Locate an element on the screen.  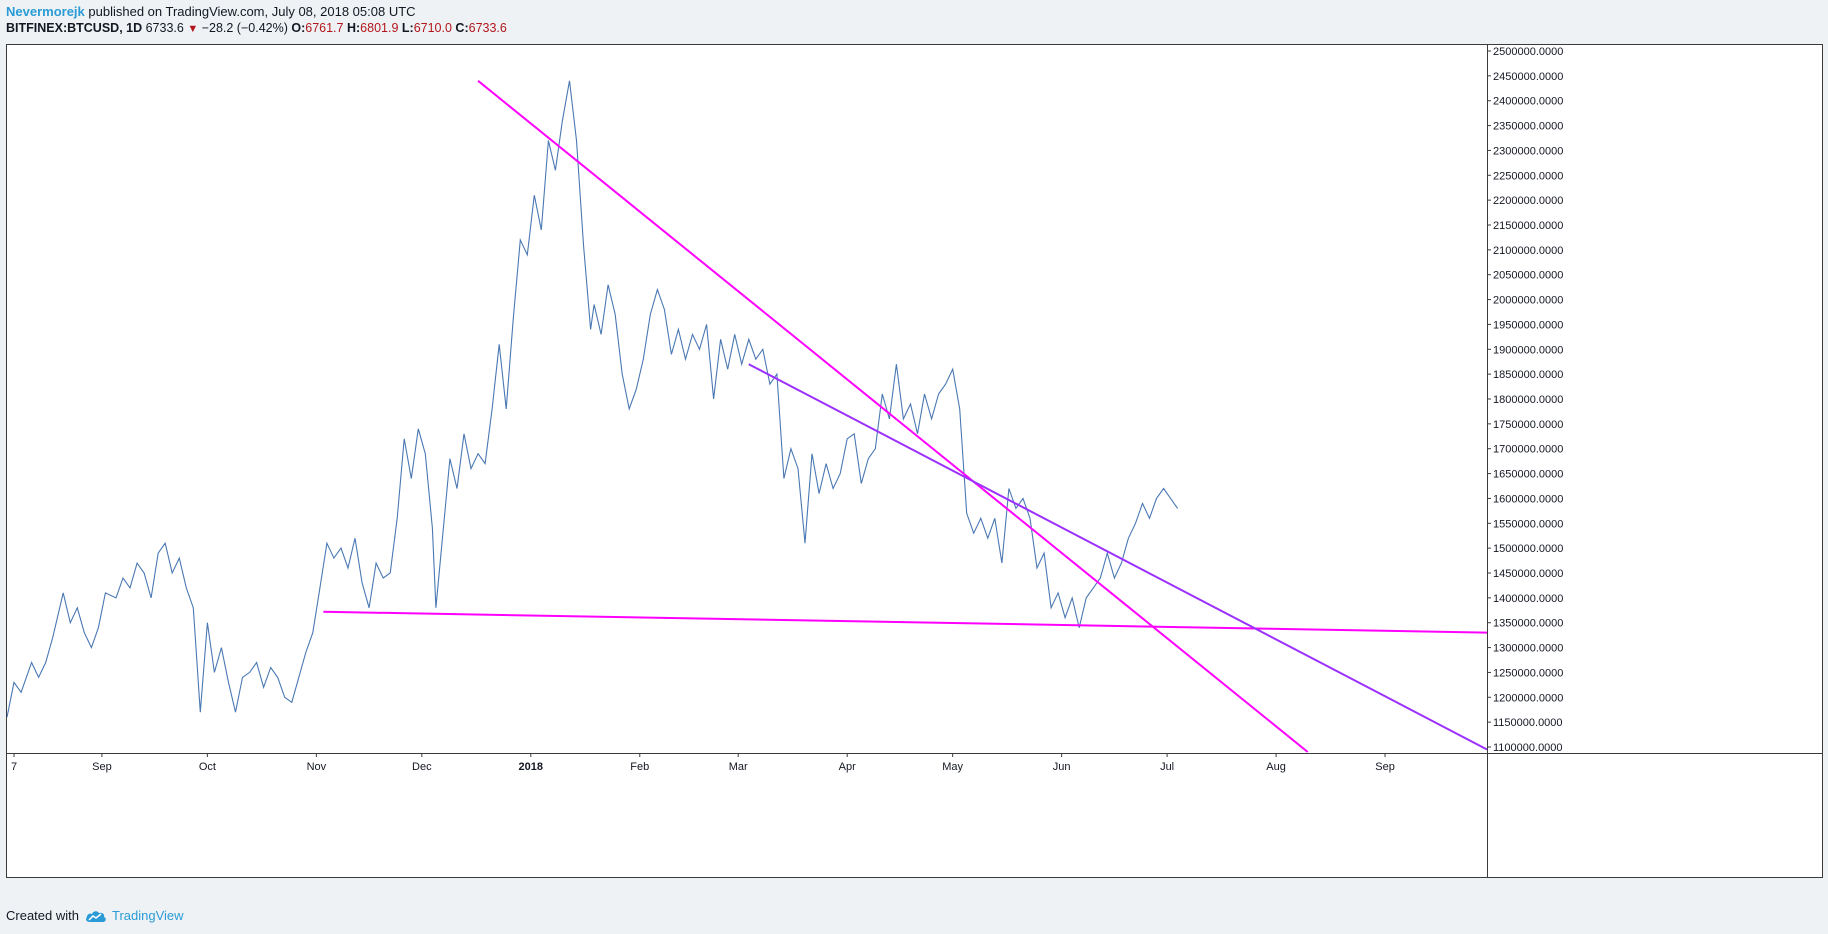
y-tick-label: 2100000.0000 is located at coordinates (1528, 251).